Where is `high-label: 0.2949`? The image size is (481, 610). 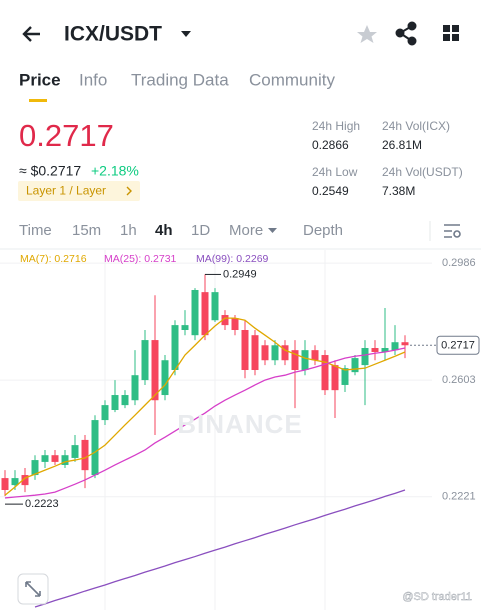
high-label: 0.2949 is located at coordinates (240, 274).